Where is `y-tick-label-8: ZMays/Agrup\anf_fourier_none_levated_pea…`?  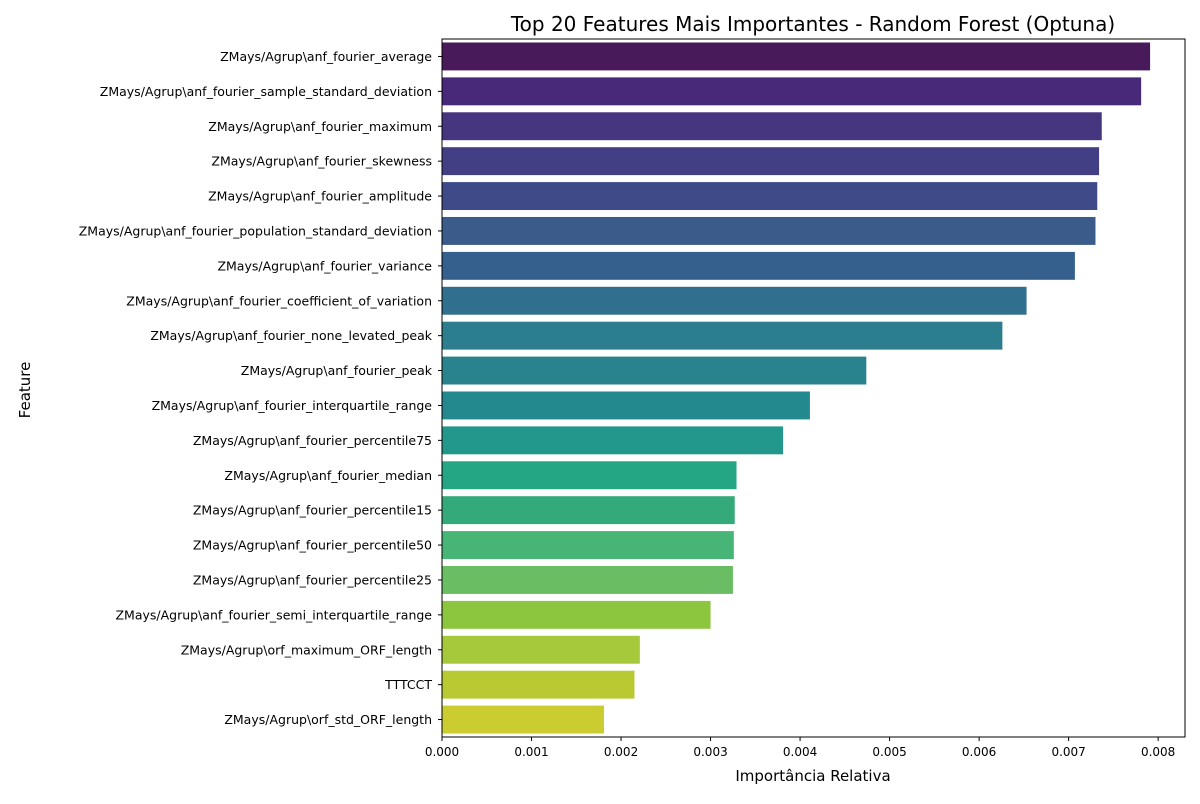
y-tick-label-8: ZMays/Agrup\anf_fourier_none_levated_pea… is located at coordinates (291, 335).